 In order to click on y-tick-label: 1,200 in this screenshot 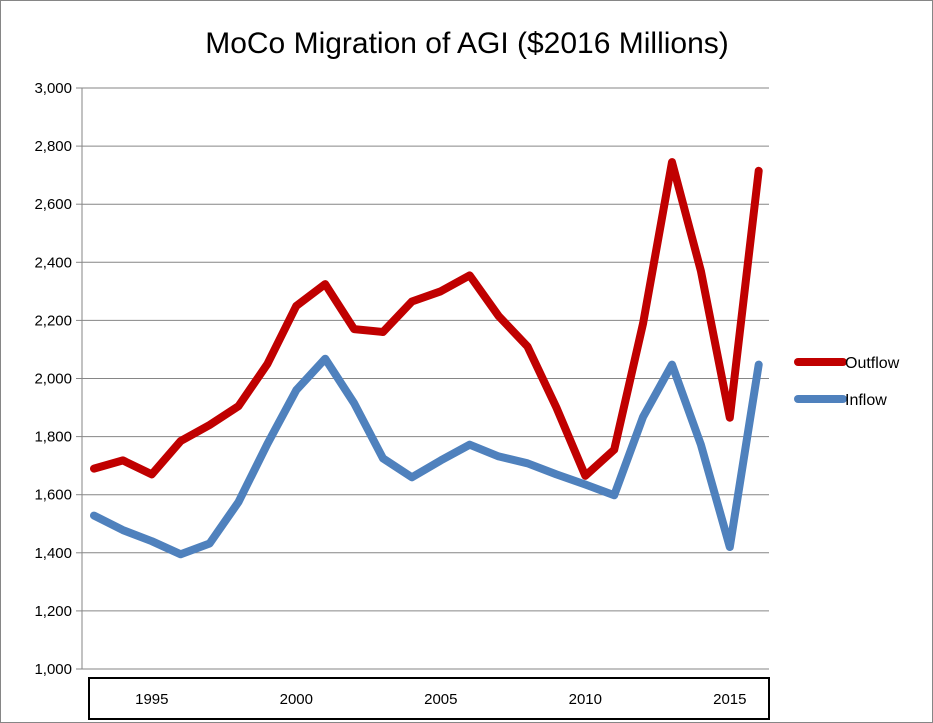, I will do `click(53, 611)`.